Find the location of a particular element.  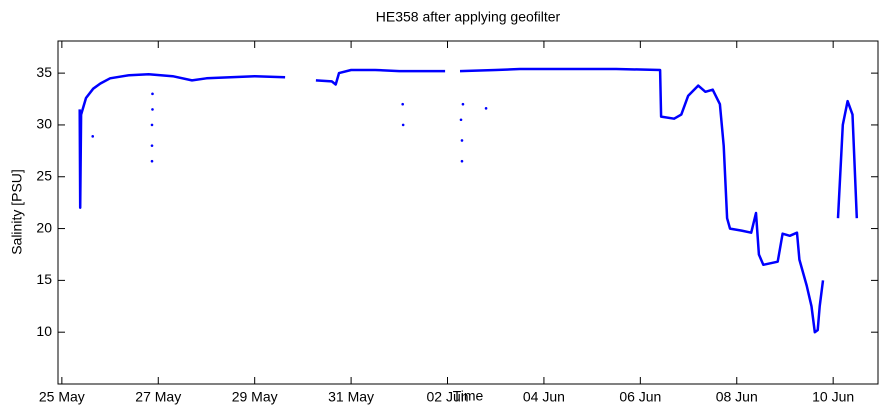

x-axis-label: Time is located at coordinates (468, 396).